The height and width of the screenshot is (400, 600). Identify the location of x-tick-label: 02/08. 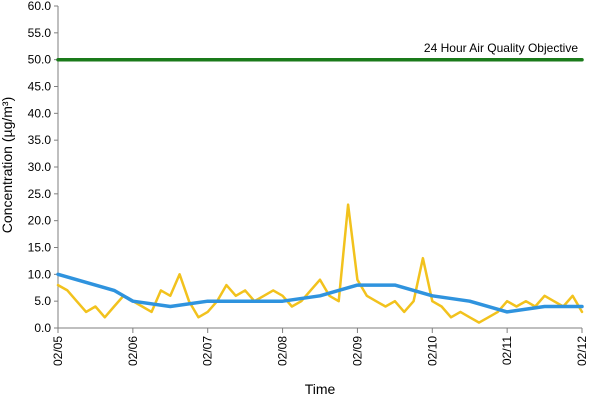
(283, 351).